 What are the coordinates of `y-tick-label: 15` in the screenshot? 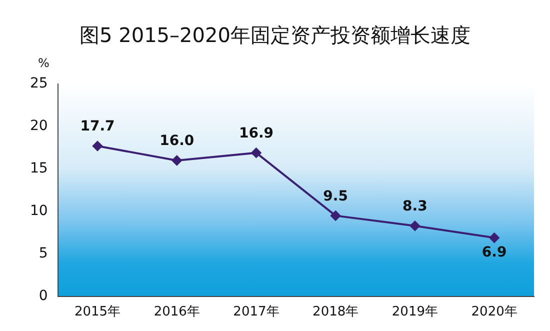 It's located at (39, 168).